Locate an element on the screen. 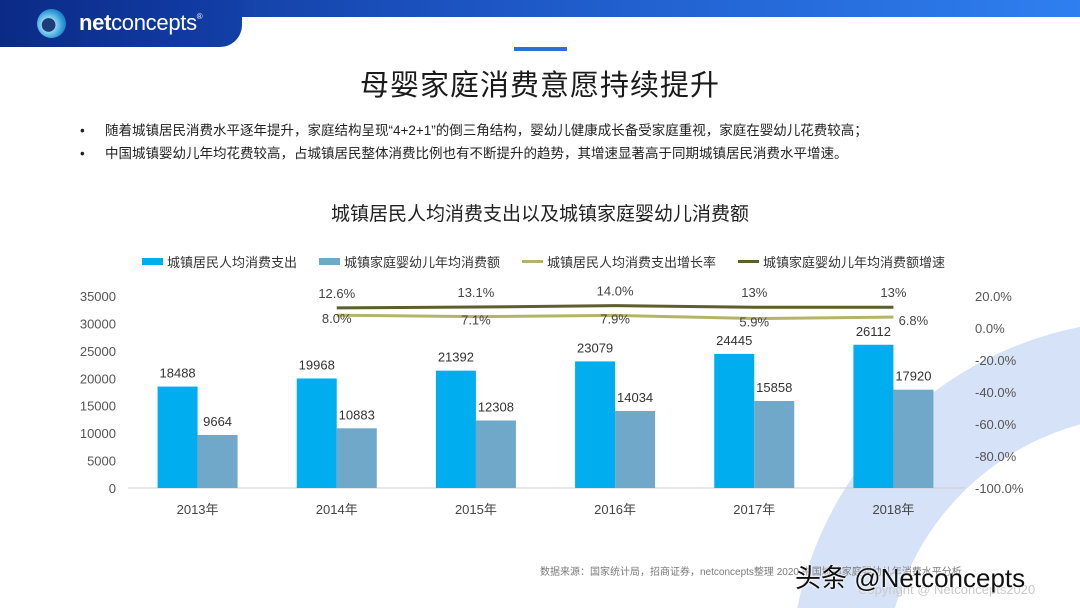 The width and height of the screenshot is (1080, 608). netconcepts-logo-icon is located at coordinates (51, 23).